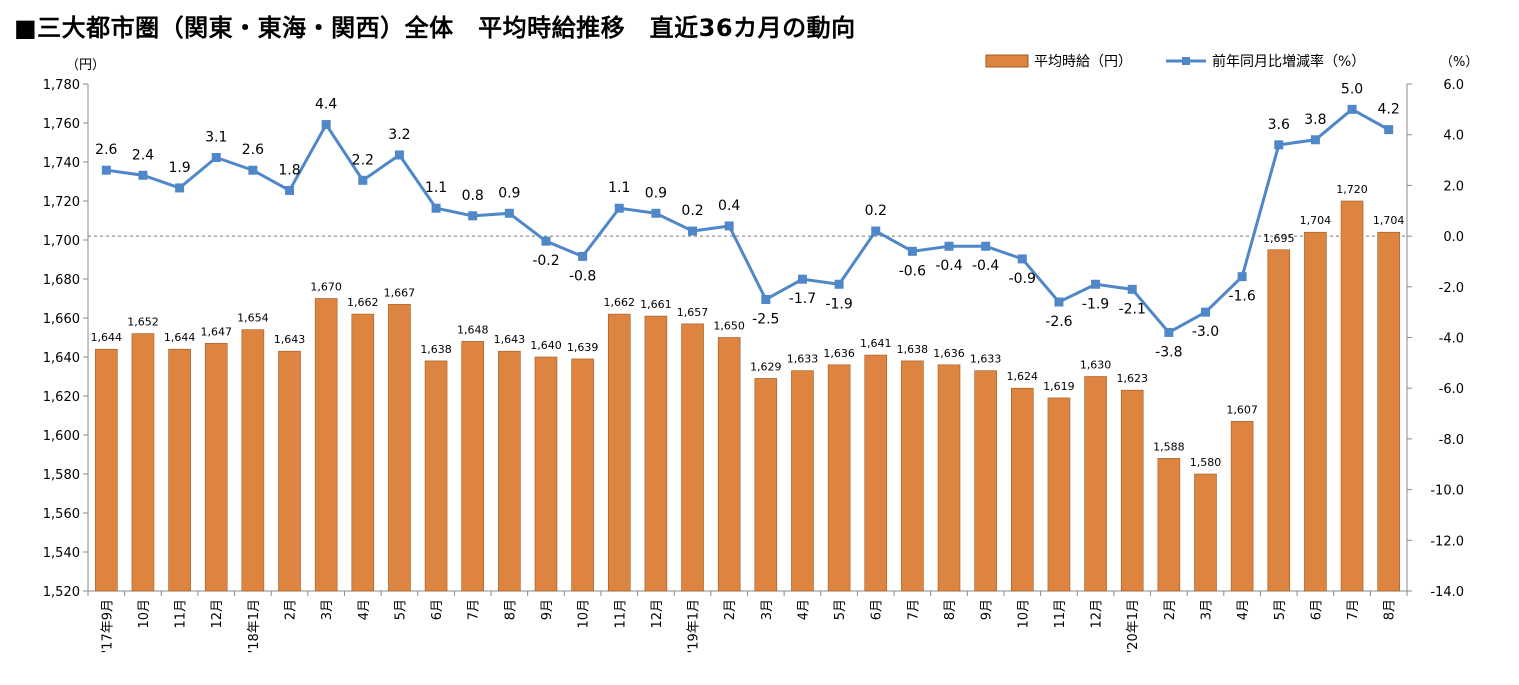  What do you see at coordinates (326, 287) in the screenshot?
I see `bar-value-label: 1,670` at bounding box center [326, 287].